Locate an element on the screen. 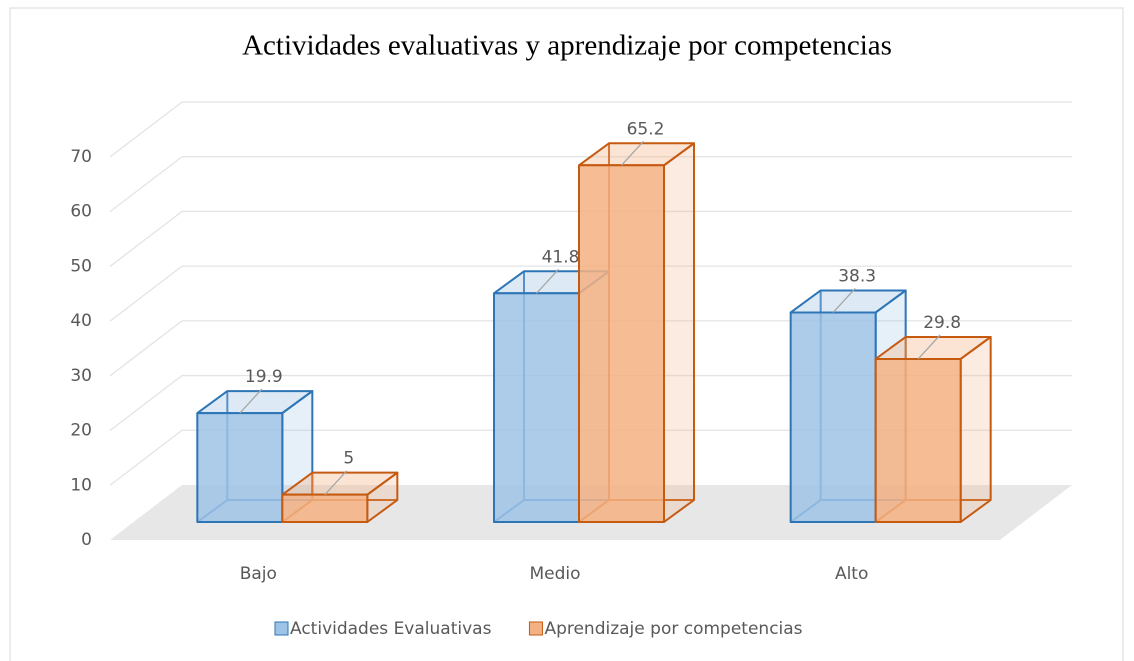  y-tick-label: 0 is located at coordinates (86, 540).